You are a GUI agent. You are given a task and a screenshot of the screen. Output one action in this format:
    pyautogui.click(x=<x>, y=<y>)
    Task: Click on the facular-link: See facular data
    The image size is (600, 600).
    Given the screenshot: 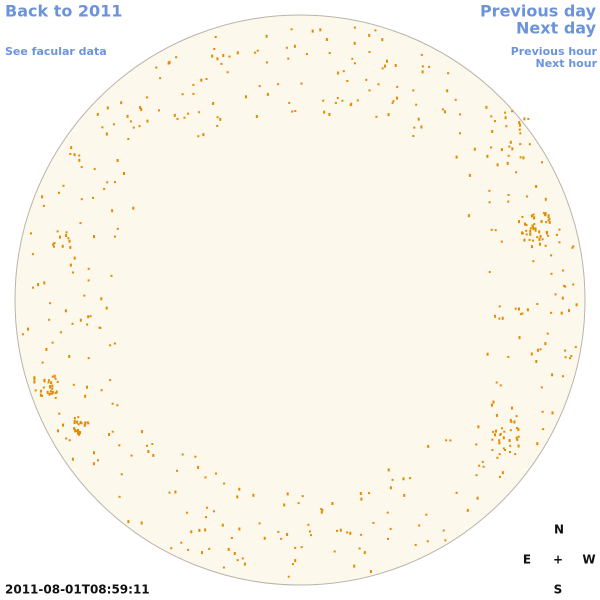 What is the action you would take?
    pyautogui.click(x=56, y=51)
    